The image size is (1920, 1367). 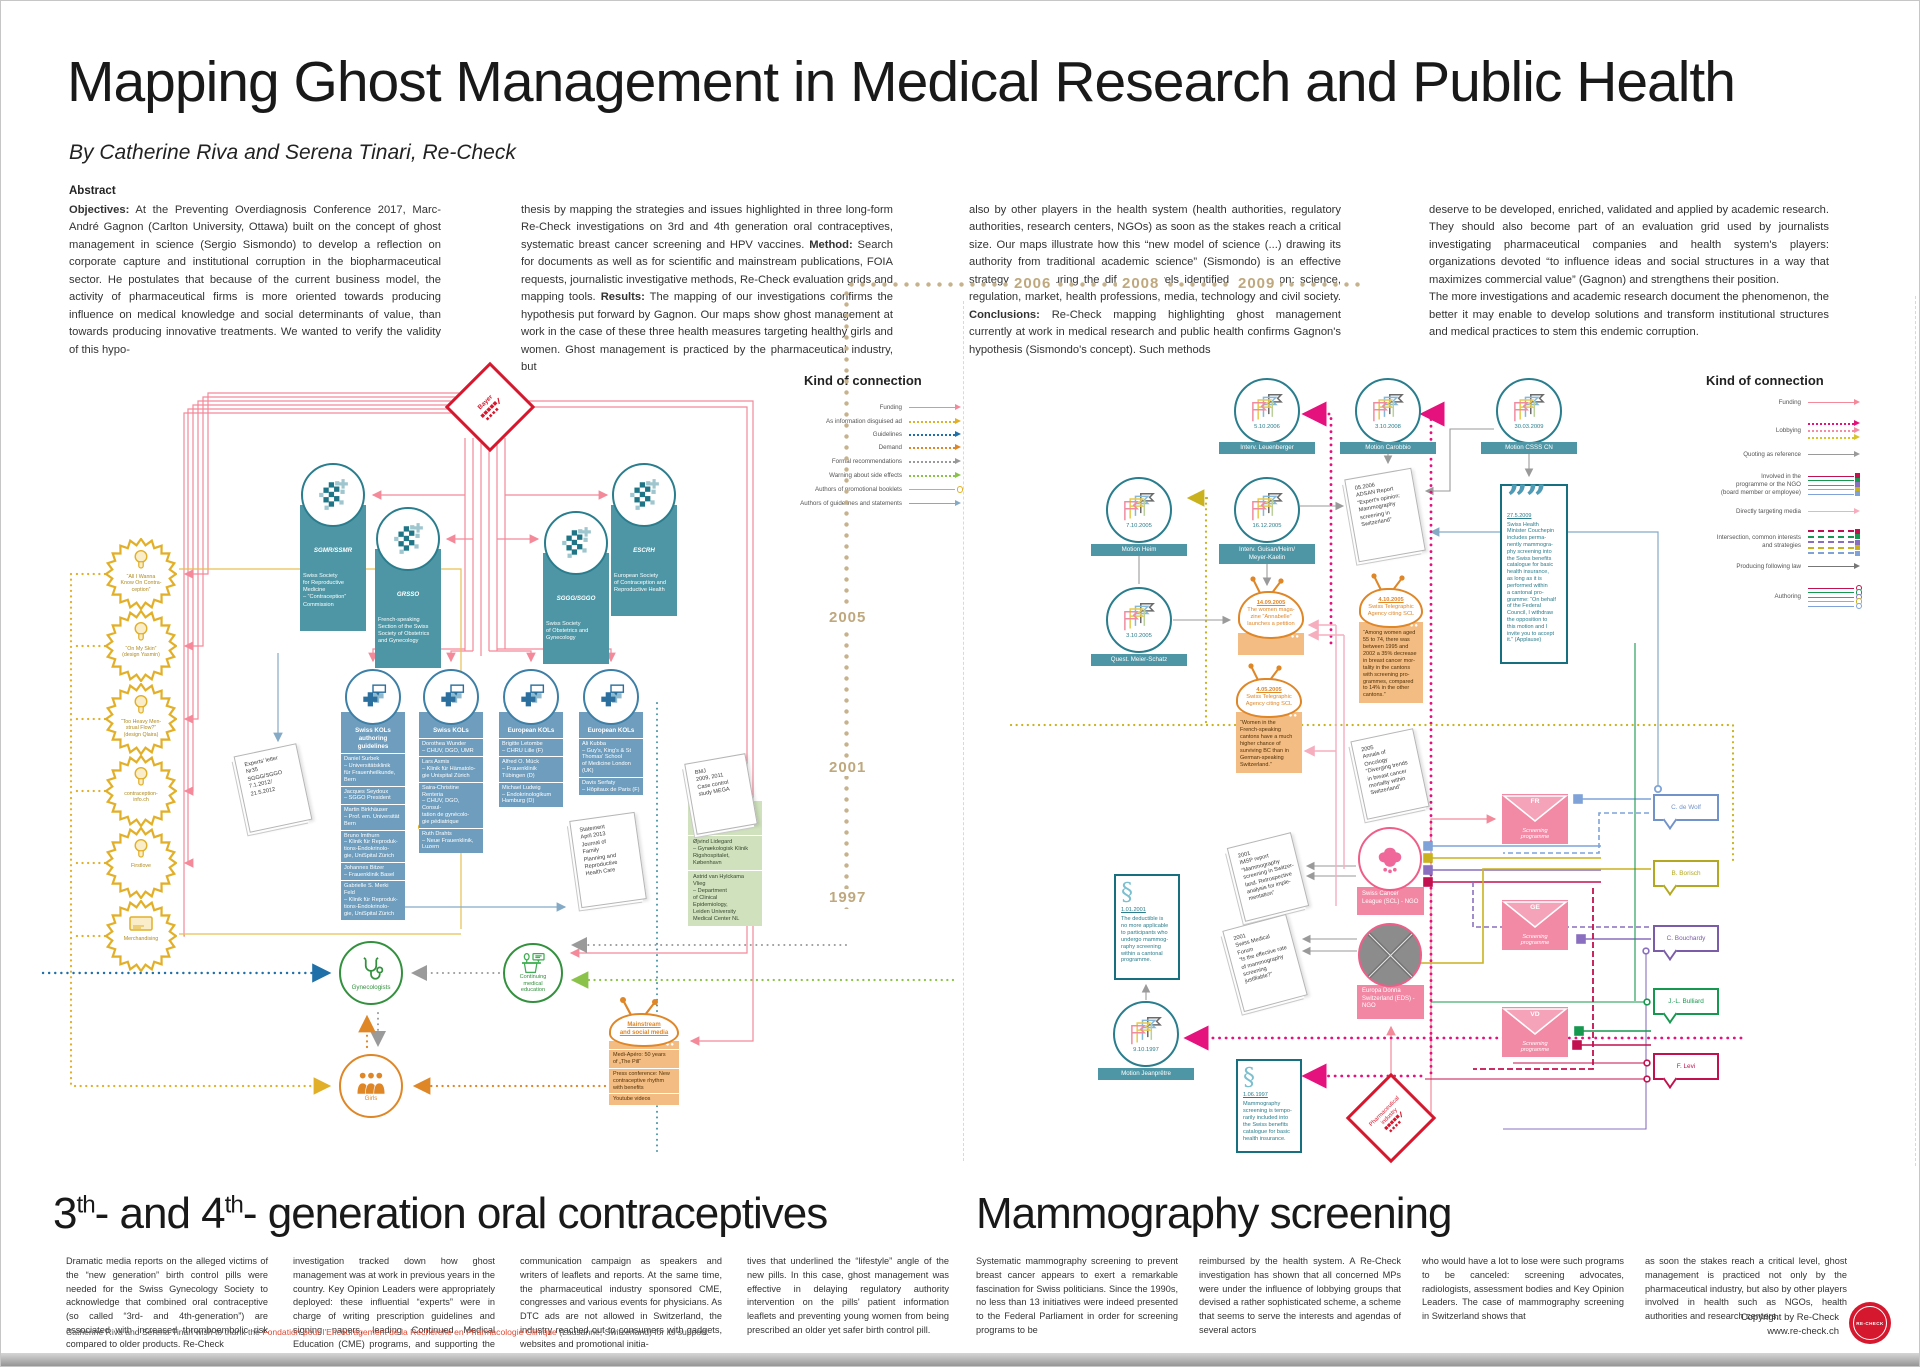 What do you see at coordinates (1139, 510) in the screenshot?
I see `motion-heim-circle: 7.10.2005` at bounding box center [1139, 510].